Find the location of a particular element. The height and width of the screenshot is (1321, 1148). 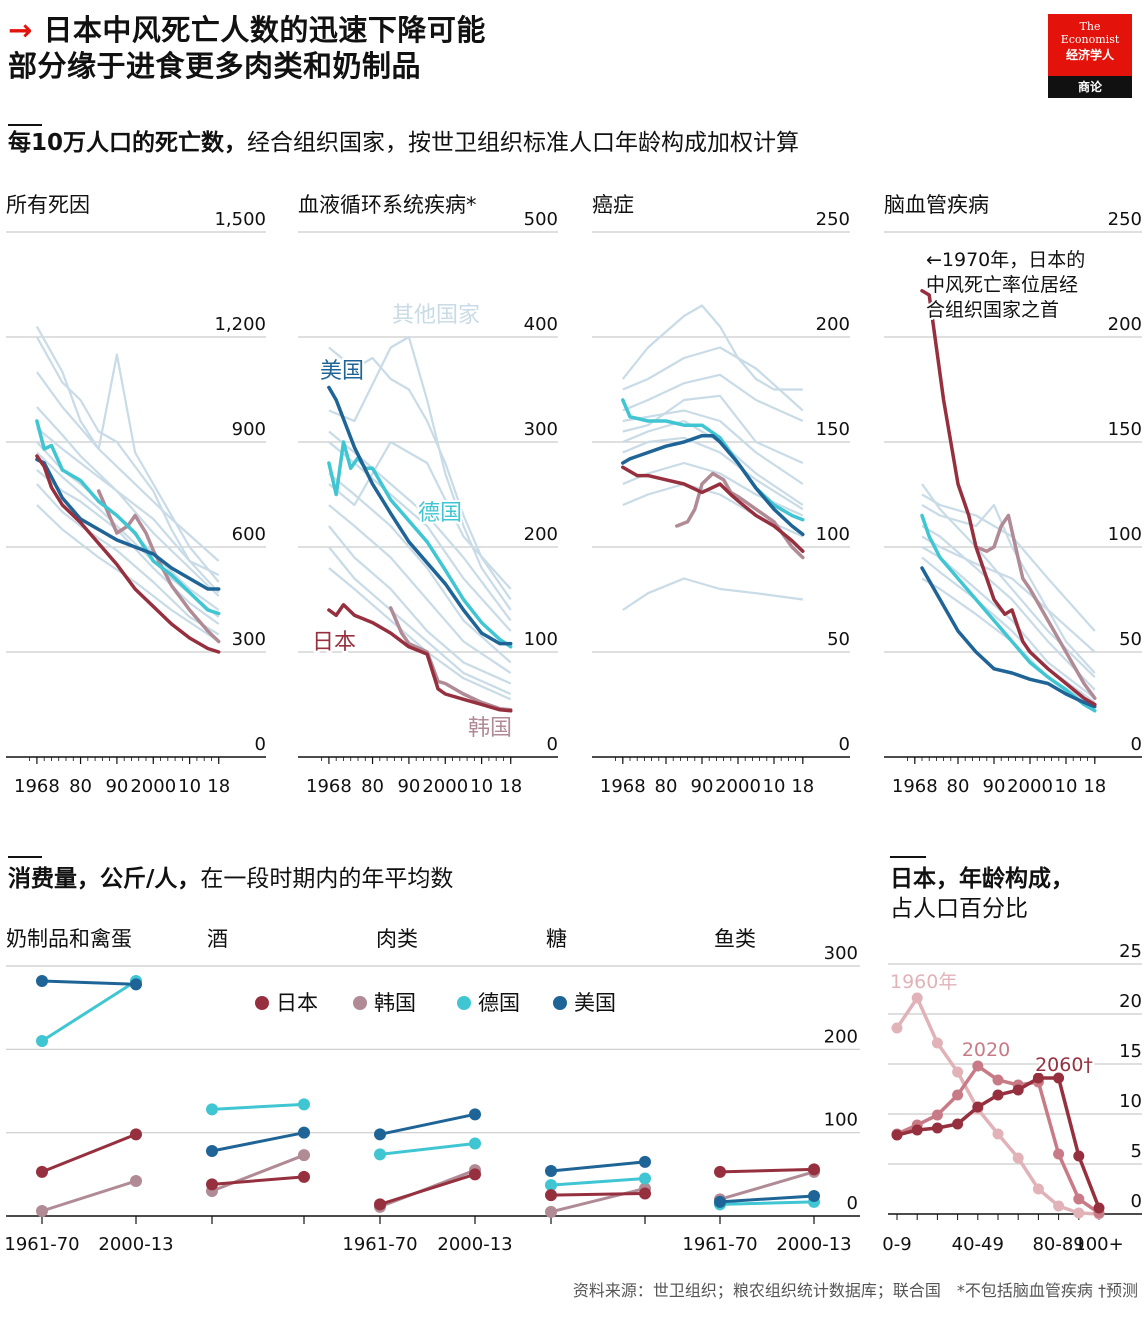

consumption-y-tick-label: 200 is located at coordinates (841, 1036).